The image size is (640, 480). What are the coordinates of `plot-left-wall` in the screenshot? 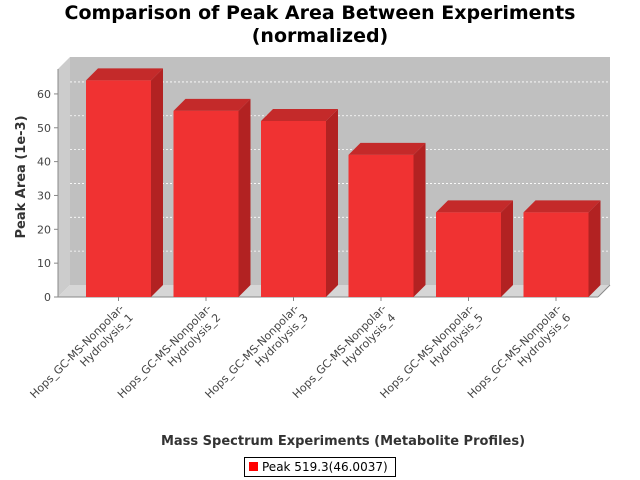 It's located at (64, 177).